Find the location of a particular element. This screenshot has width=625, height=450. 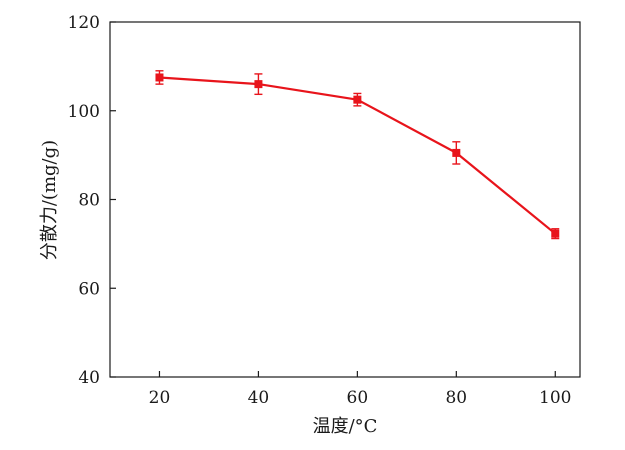

x-axis: 20 40 60 80 100 is located at coordinates (360, 389).